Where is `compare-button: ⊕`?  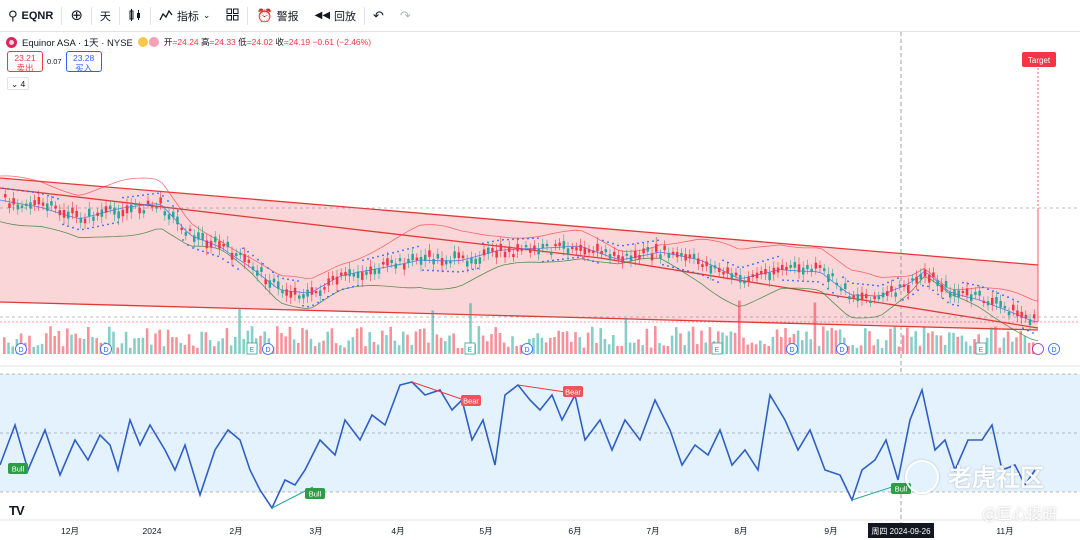
compare-button: ⊕ is located at coordinates (76, 16).